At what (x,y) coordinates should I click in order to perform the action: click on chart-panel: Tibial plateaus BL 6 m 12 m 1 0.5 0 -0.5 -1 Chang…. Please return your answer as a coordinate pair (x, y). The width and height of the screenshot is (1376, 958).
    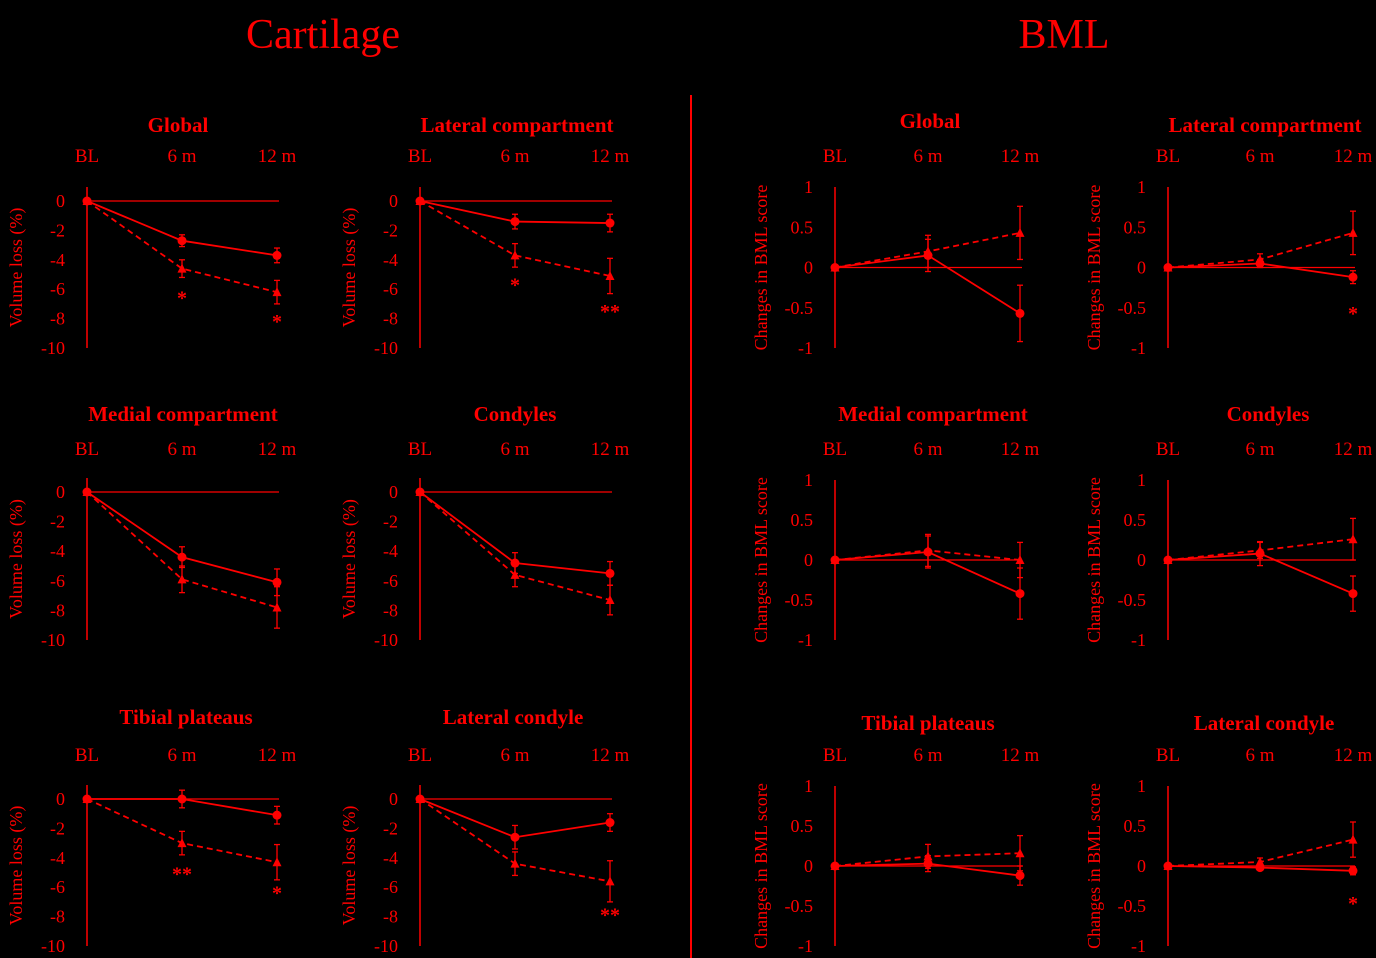
    Looking at the image, I should click on (895, 833).